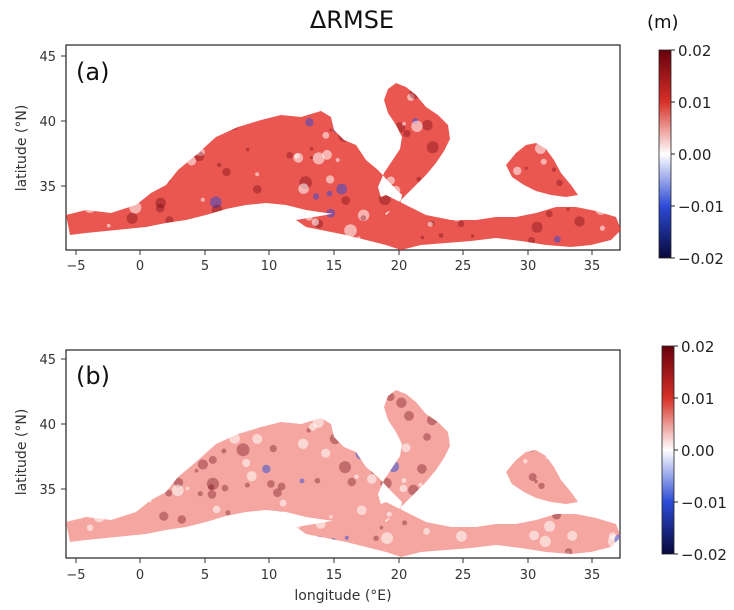 The image size is (734, 610). What do you see at coordinates (697, 399) in the screenshot?
I see `colorbar-b-tick: 0.01` at bounding box center [697, 399].